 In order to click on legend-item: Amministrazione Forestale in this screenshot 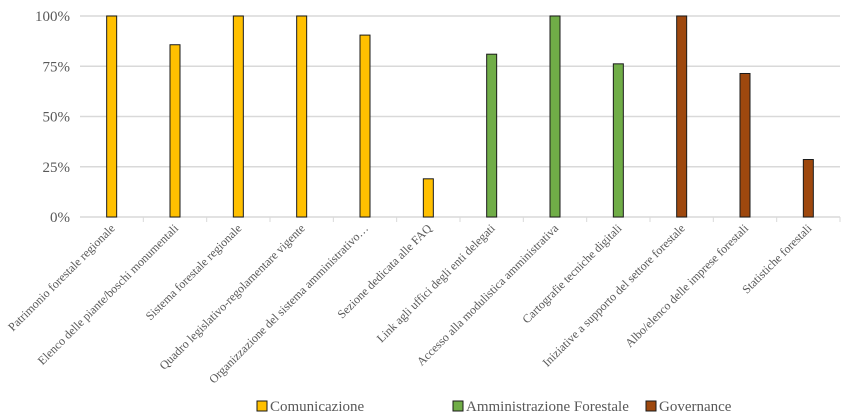, I will do `click(540, 407)`.